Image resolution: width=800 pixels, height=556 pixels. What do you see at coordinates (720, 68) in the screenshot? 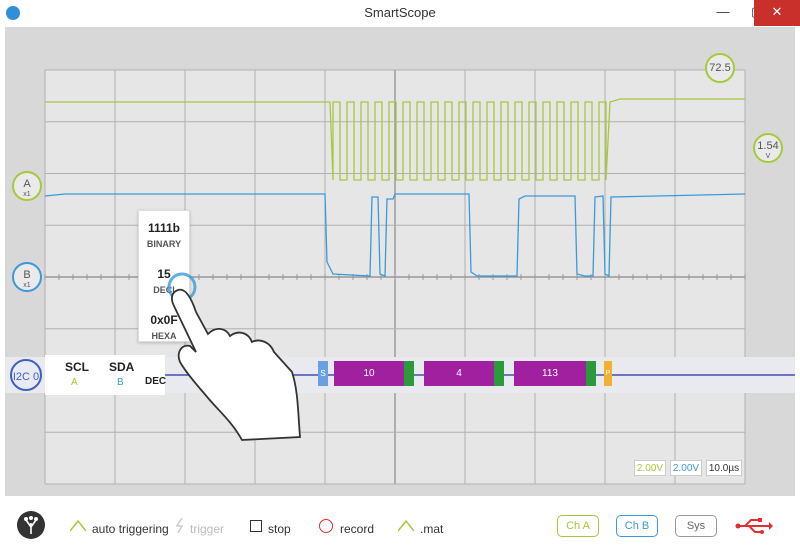
I see `trigger-level-marker: 72.5` at bounding box center [720, 68].